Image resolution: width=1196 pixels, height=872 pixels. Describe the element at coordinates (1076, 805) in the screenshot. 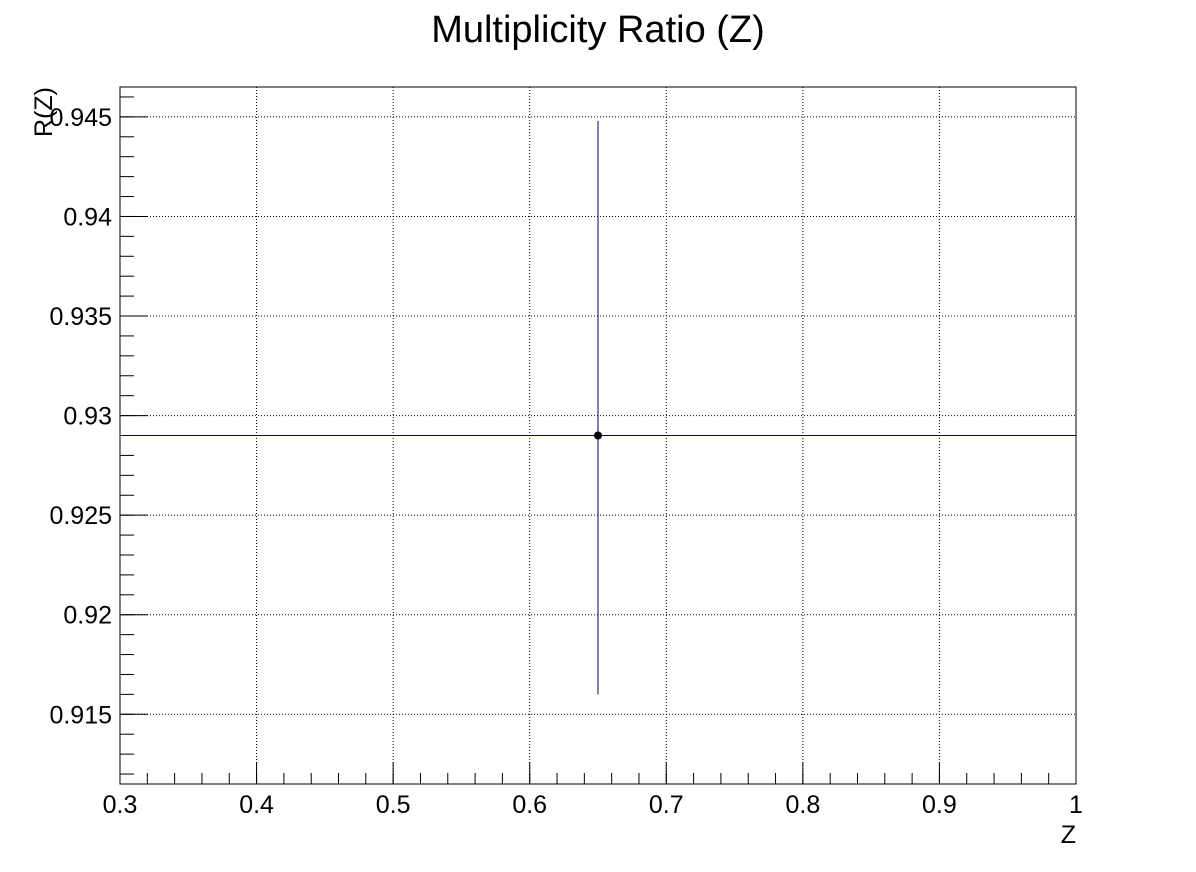

I see `x-tick-label: 1` at that location.